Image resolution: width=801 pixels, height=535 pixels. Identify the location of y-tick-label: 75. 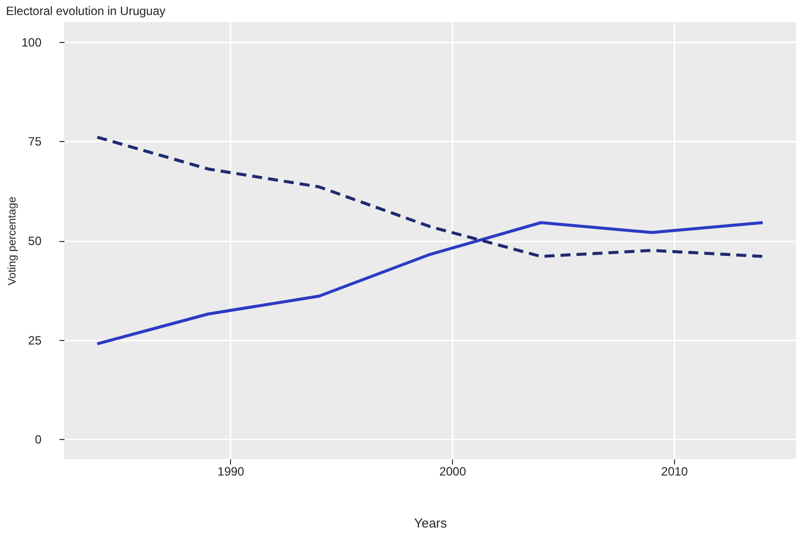
(35, 141).